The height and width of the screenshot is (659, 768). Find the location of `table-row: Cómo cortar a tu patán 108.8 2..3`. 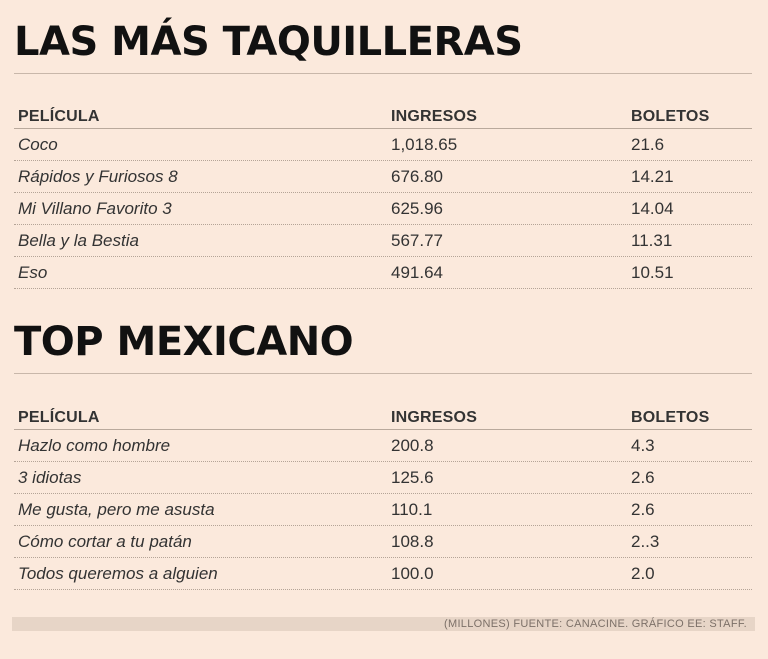

table-row: Cómo cortar a tu patán 108.8 2..3 is located at coordinates (383, 542).